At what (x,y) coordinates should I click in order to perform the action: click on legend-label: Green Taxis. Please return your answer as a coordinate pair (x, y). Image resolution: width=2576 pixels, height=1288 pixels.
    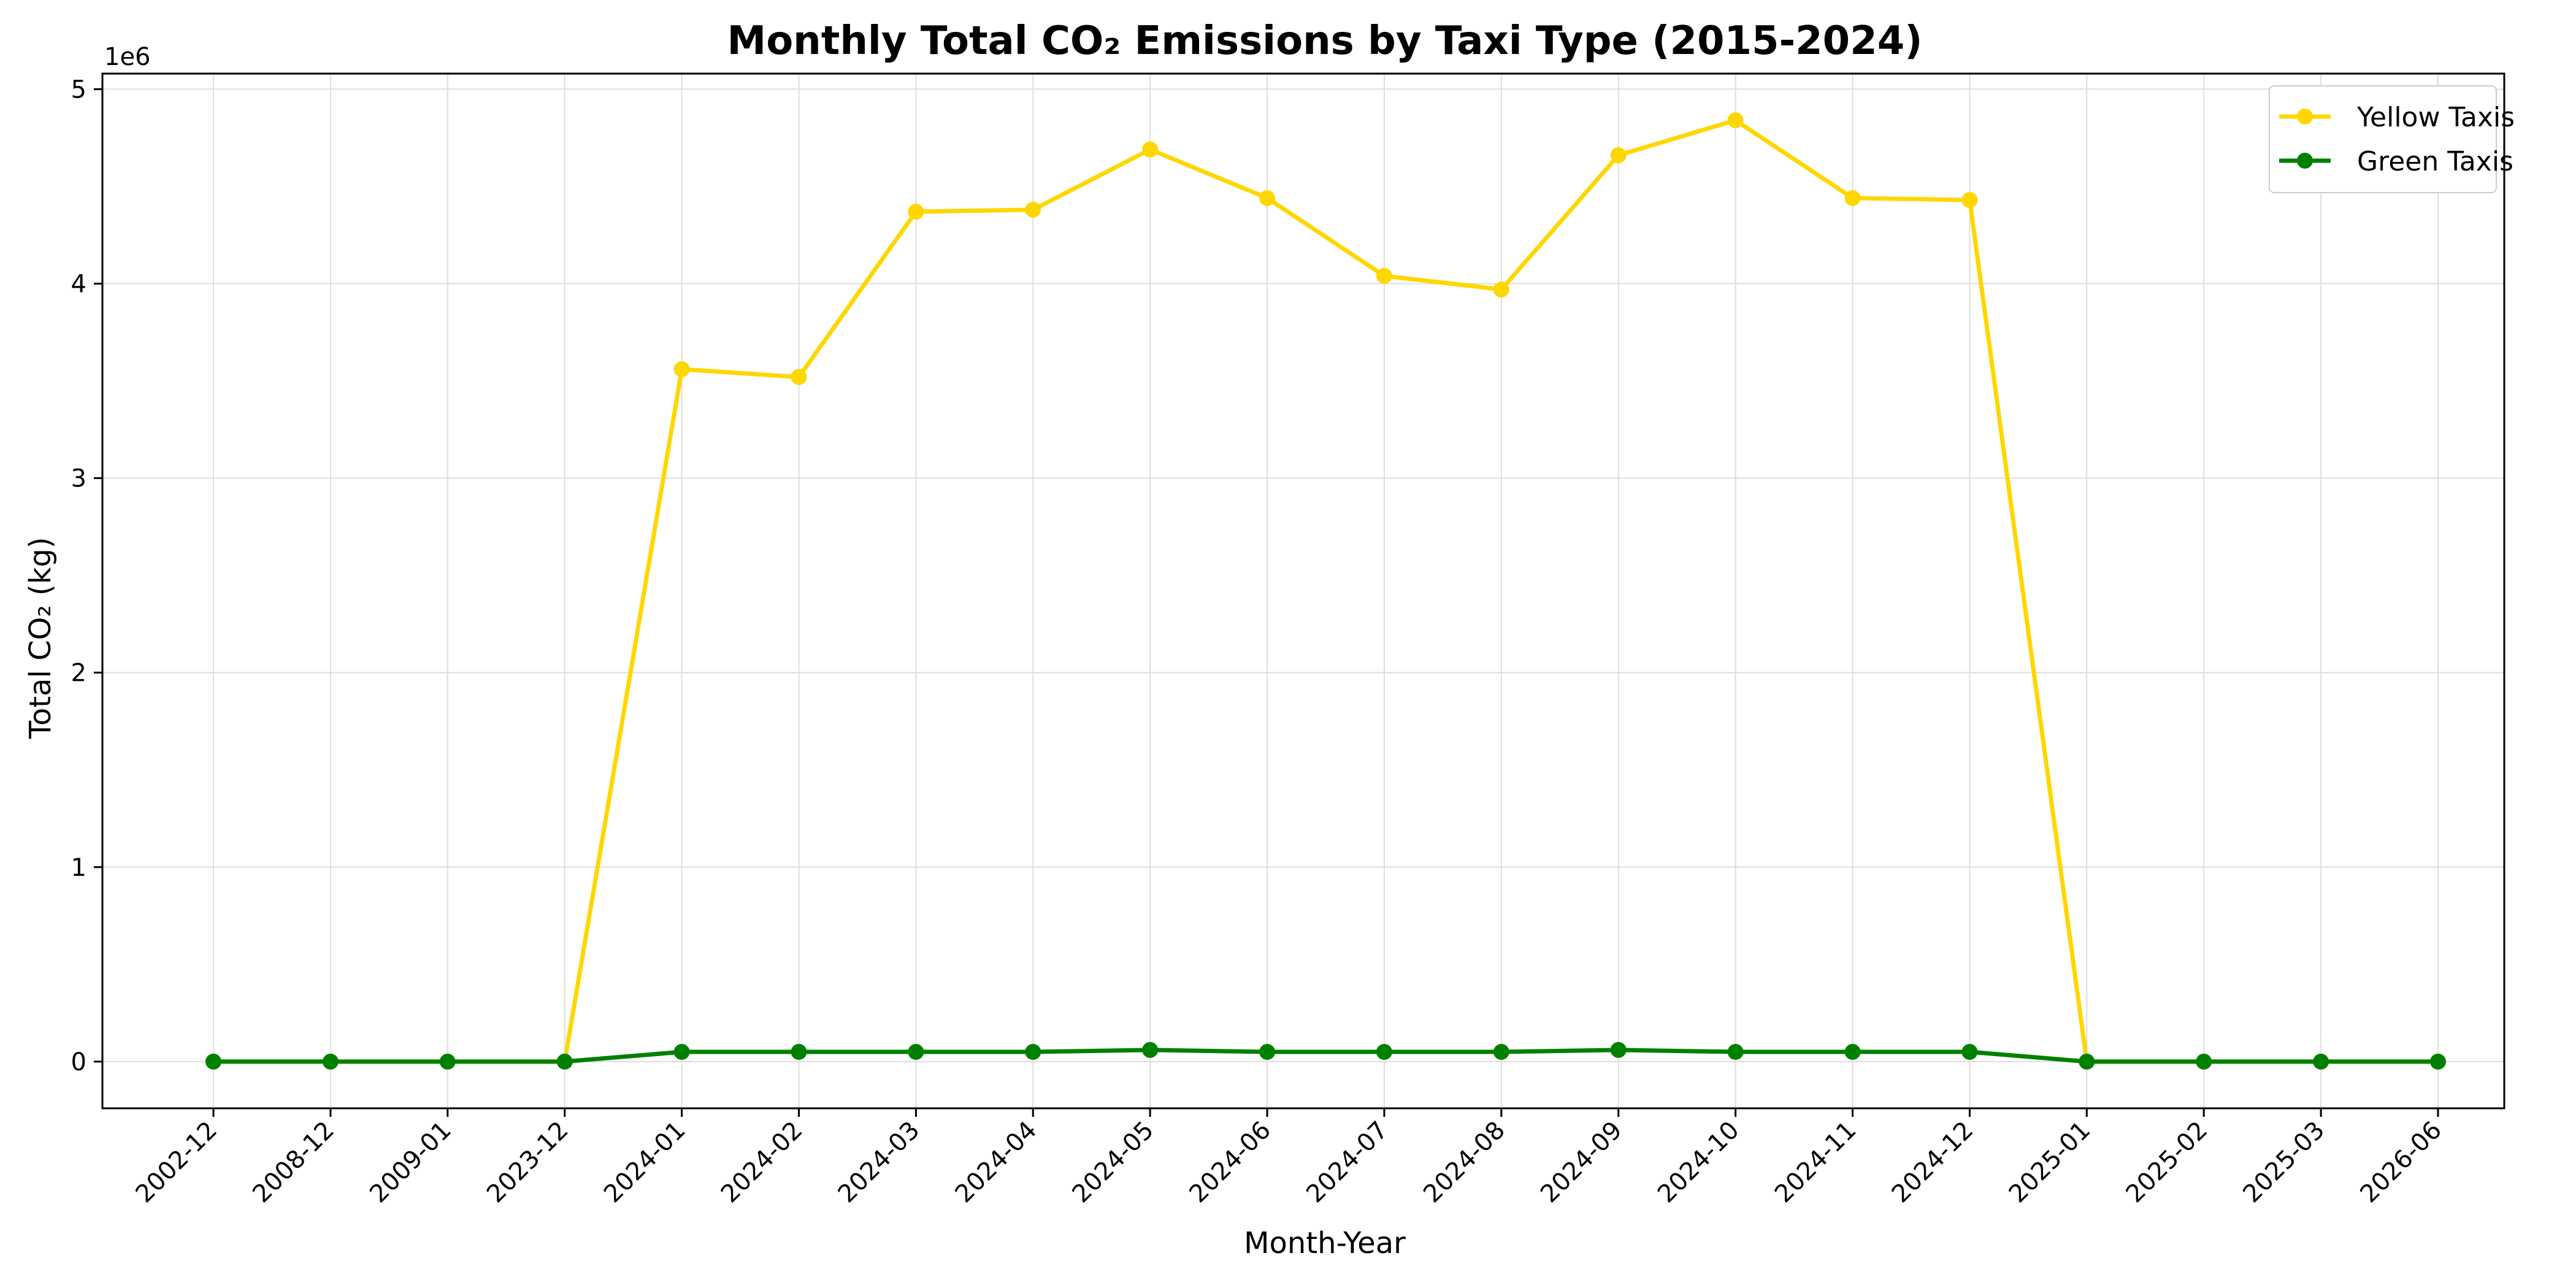
    Looking at the image, I should click on (2435, 161).